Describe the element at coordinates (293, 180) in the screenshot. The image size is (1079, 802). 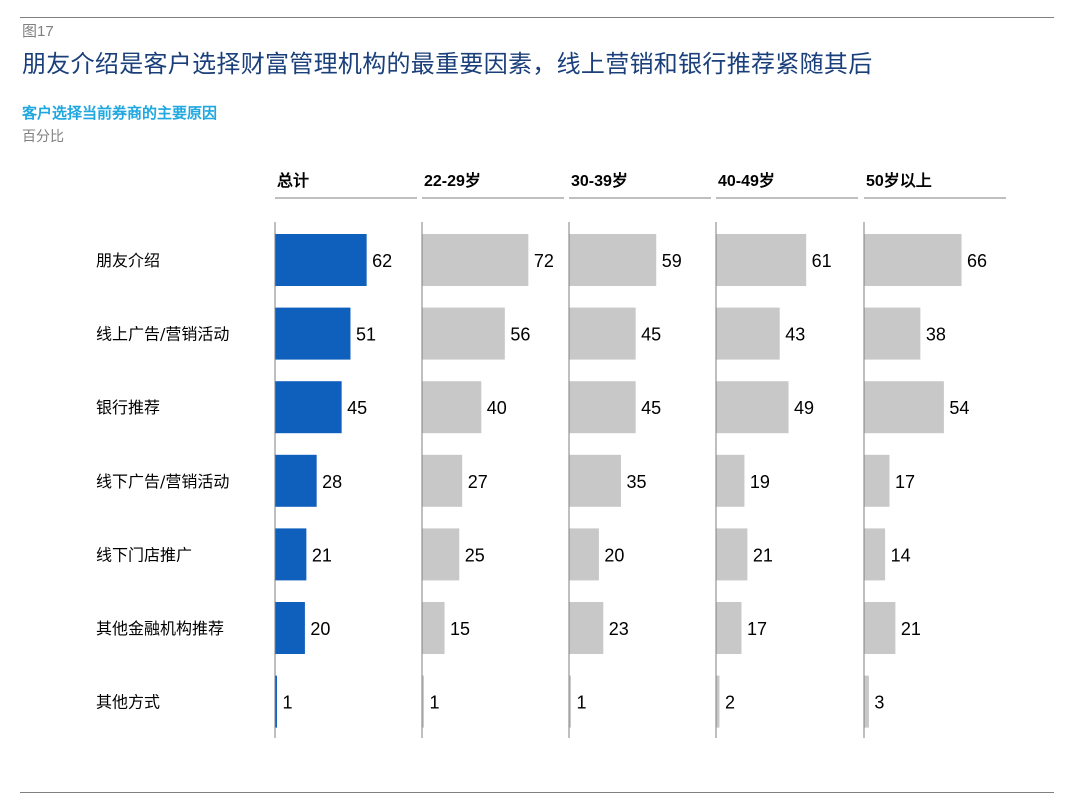
I see `panel-header: 总计` at that location.